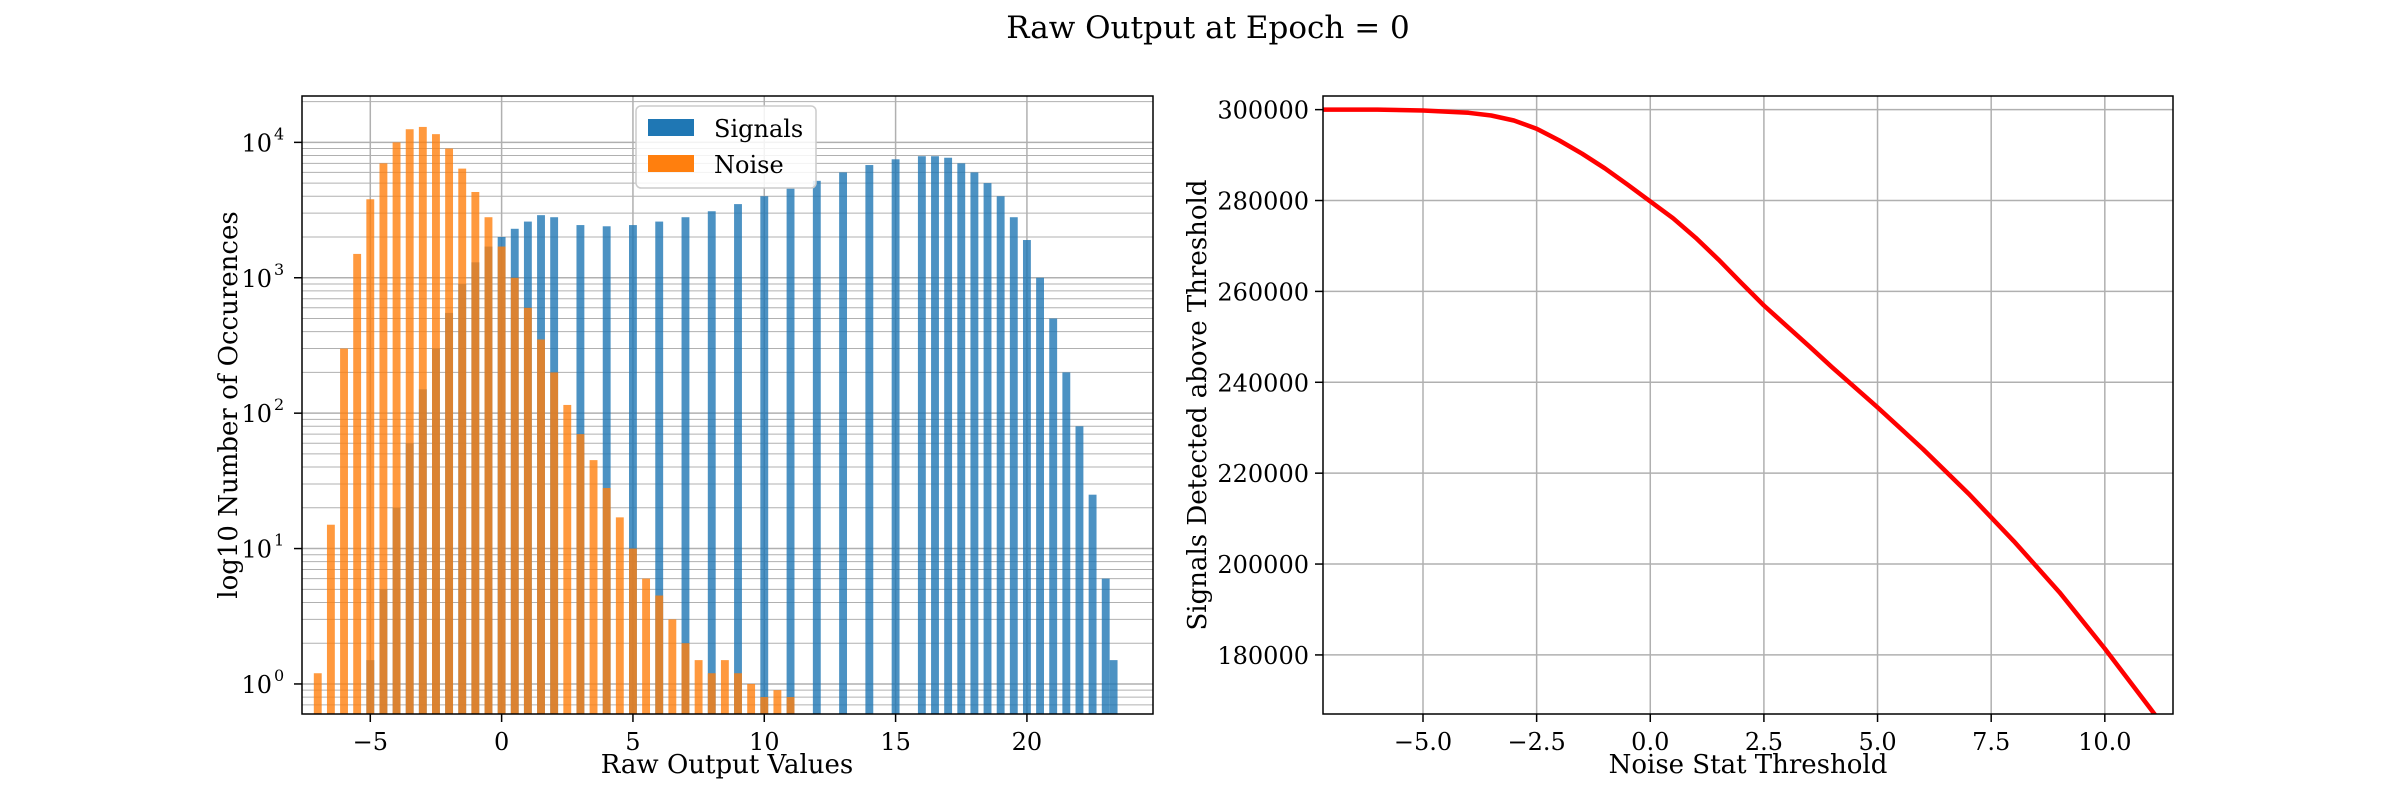 The height and width of the screenshot is (800, 2400). I want to click on y-tick-label: 240000, so click(1263, 383).